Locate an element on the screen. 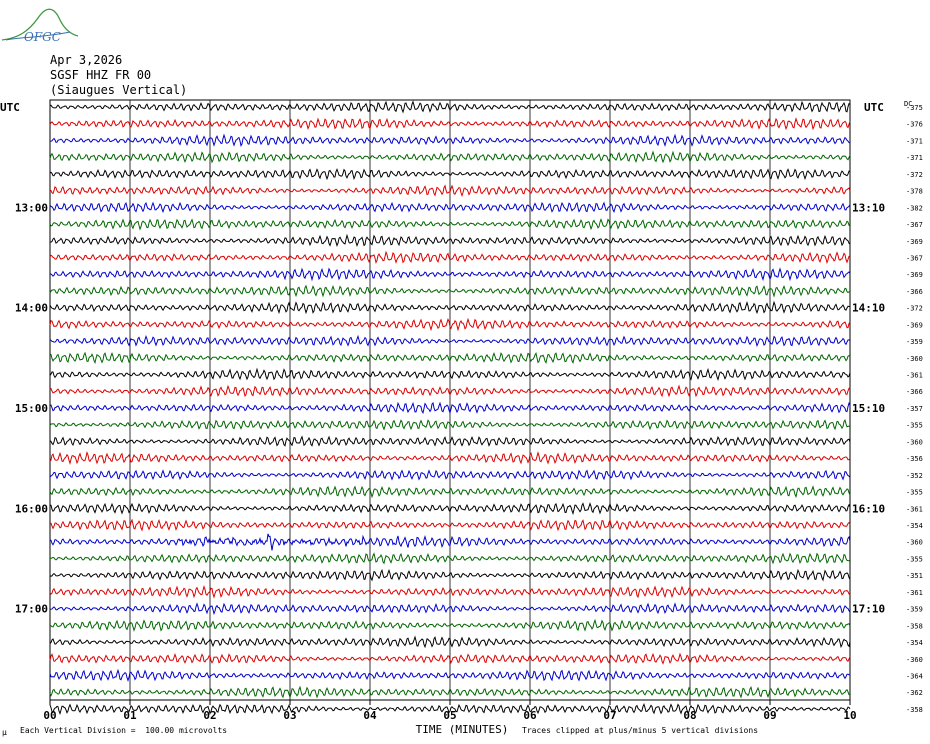  x-tick-label-06: 06 is located at coordinates (530, 715).